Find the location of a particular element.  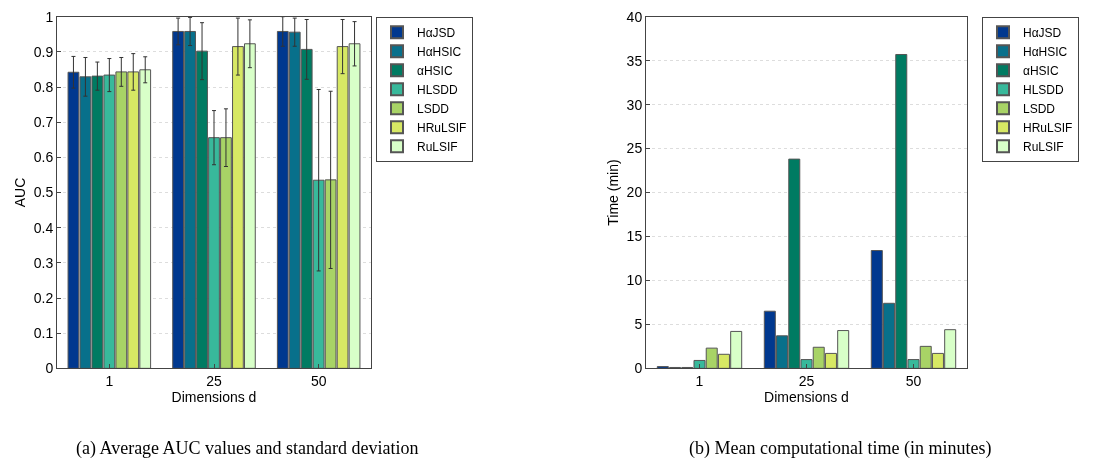

y-axis-title: AUC is located at coordinates (20, 192).